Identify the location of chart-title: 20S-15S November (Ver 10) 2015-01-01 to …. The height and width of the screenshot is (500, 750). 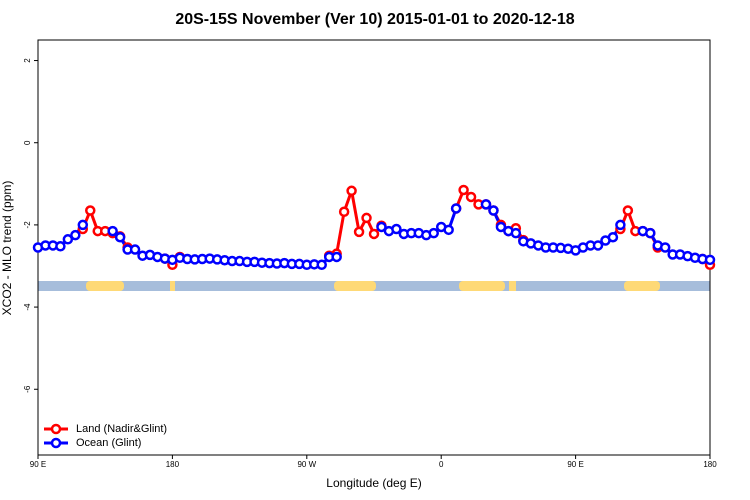
(374, 19).